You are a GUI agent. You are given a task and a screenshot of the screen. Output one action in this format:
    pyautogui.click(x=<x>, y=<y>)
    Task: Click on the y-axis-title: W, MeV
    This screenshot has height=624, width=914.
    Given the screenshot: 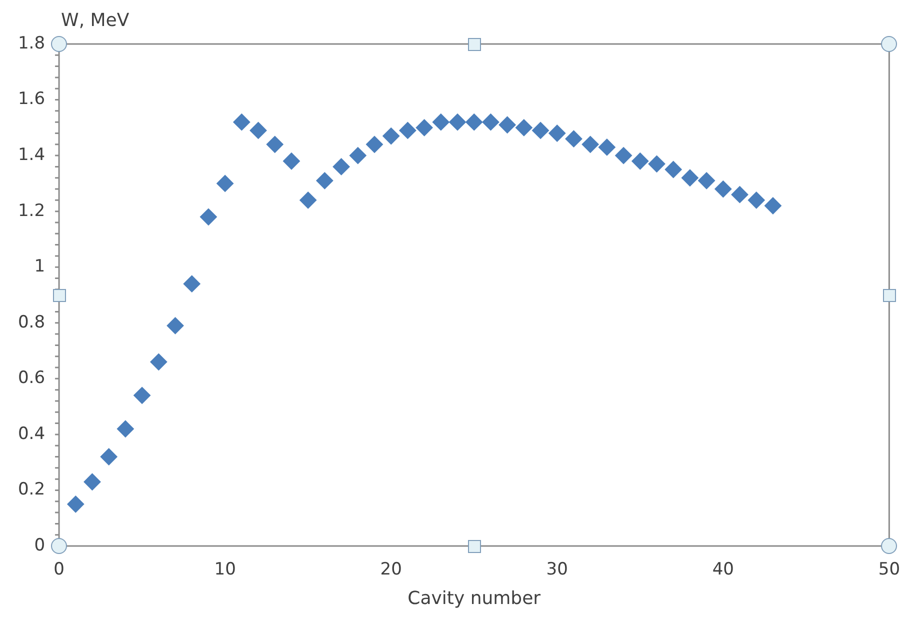 What is the action you would take?
    pyautogui.click(x=95, y=20)
    